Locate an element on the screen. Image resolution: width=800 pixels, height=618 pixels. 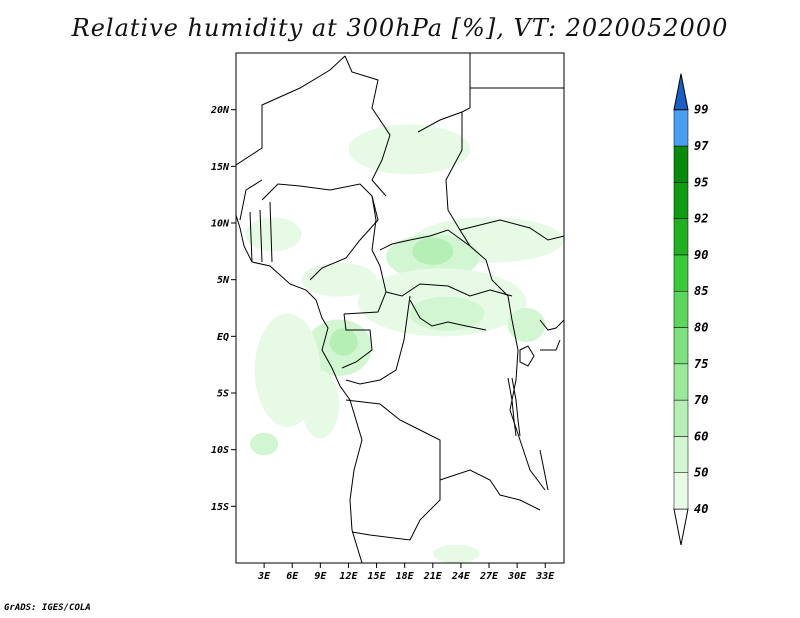
longitude-ticks: 3E 6E 9E 12E 15E 18E 21E 24E 27E 30E 33E is located at coordinates (406, 572).